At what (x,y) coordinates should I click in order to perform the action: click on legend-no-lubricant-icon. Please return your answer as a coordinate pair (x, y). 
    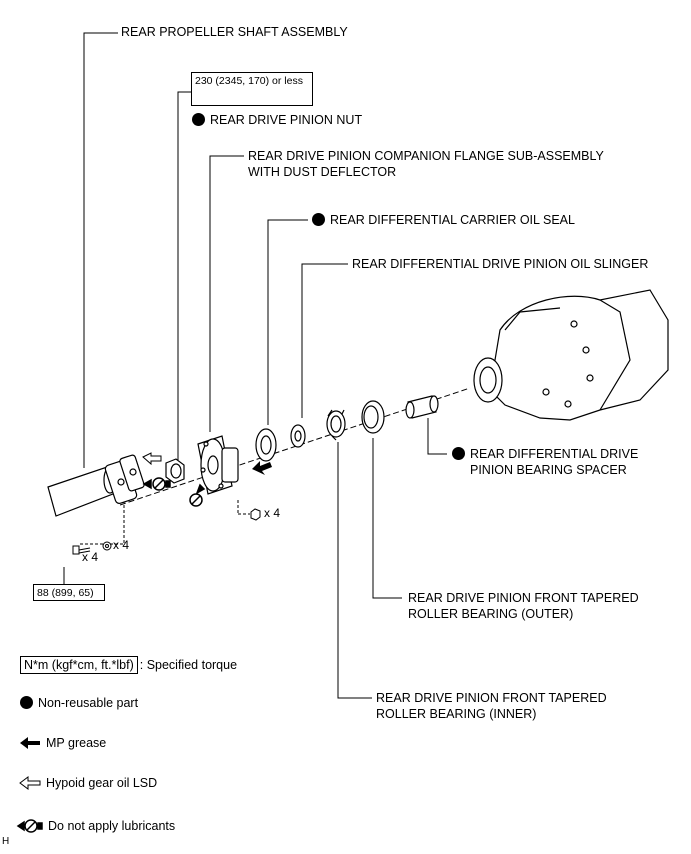
    Looking at the image, I should click on (29, 826).